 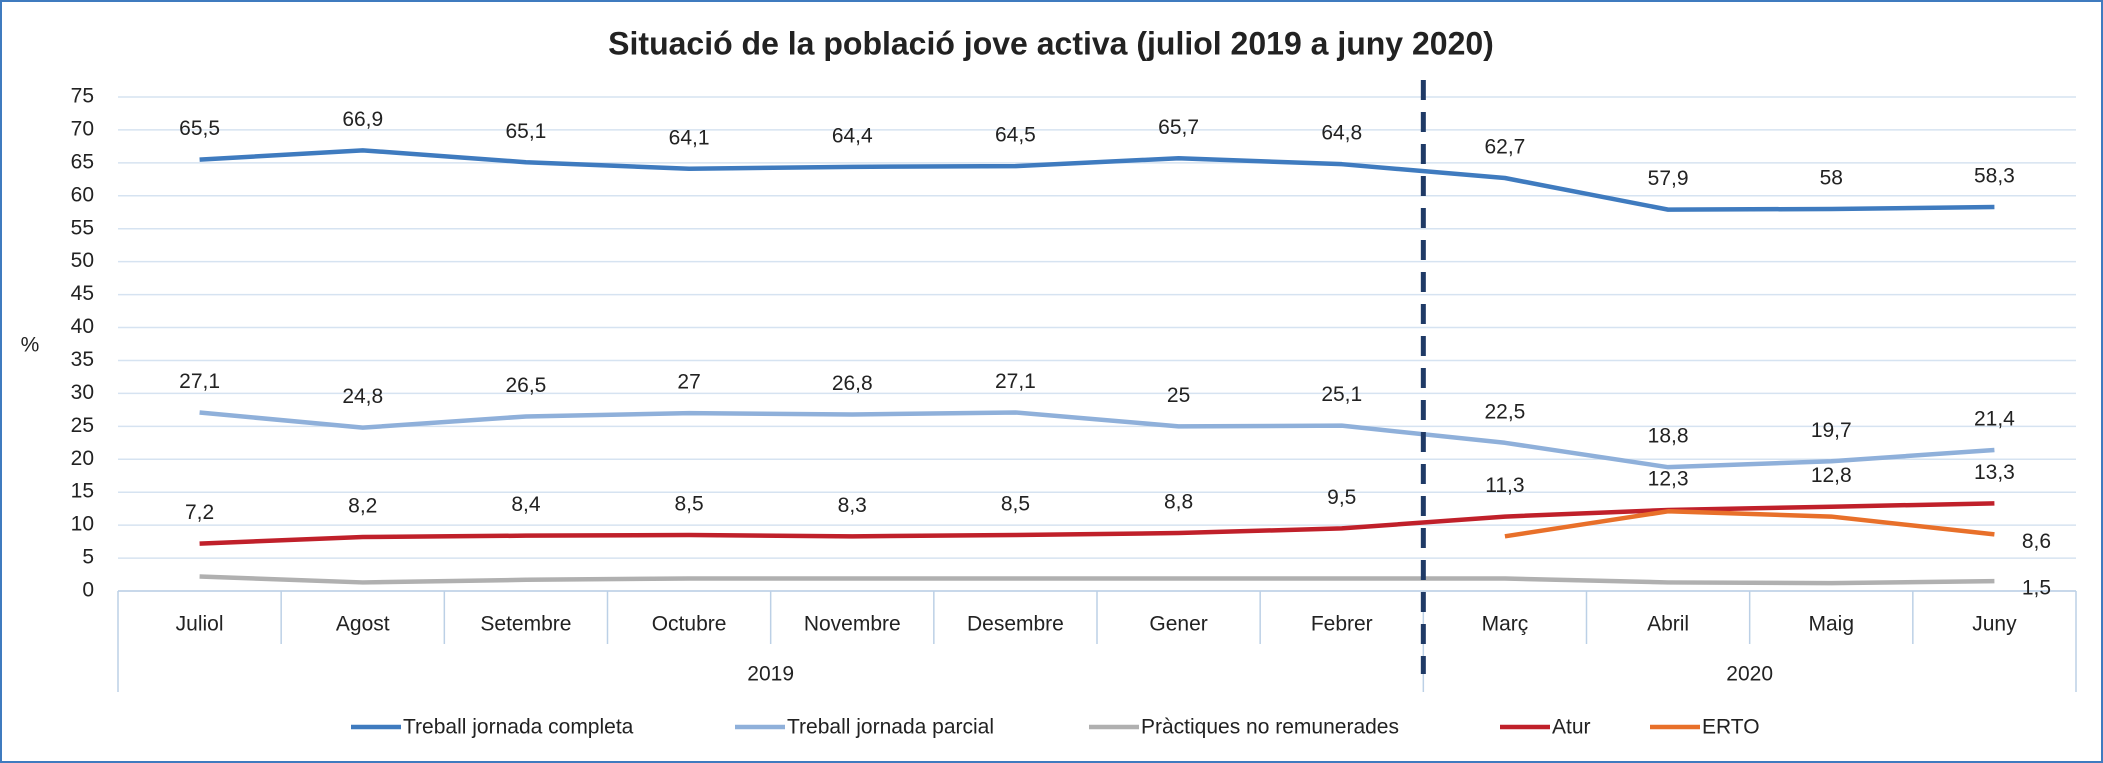 What do you see at coordinates (1015, 624) in the screenshot?
I see `x-tick-label: Desembre` at bounding box center [1015, 624].